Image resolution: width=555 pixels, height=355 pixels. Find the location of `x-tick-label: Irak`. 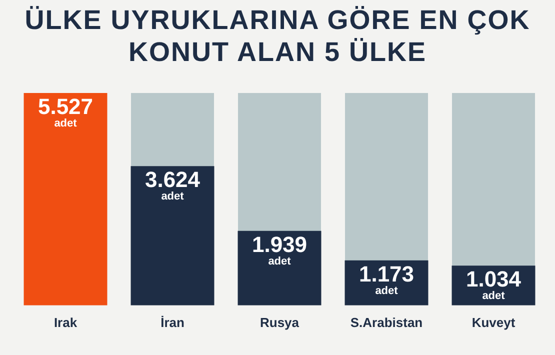

x-tick-label: Irak is located at coordinates (66, 322).